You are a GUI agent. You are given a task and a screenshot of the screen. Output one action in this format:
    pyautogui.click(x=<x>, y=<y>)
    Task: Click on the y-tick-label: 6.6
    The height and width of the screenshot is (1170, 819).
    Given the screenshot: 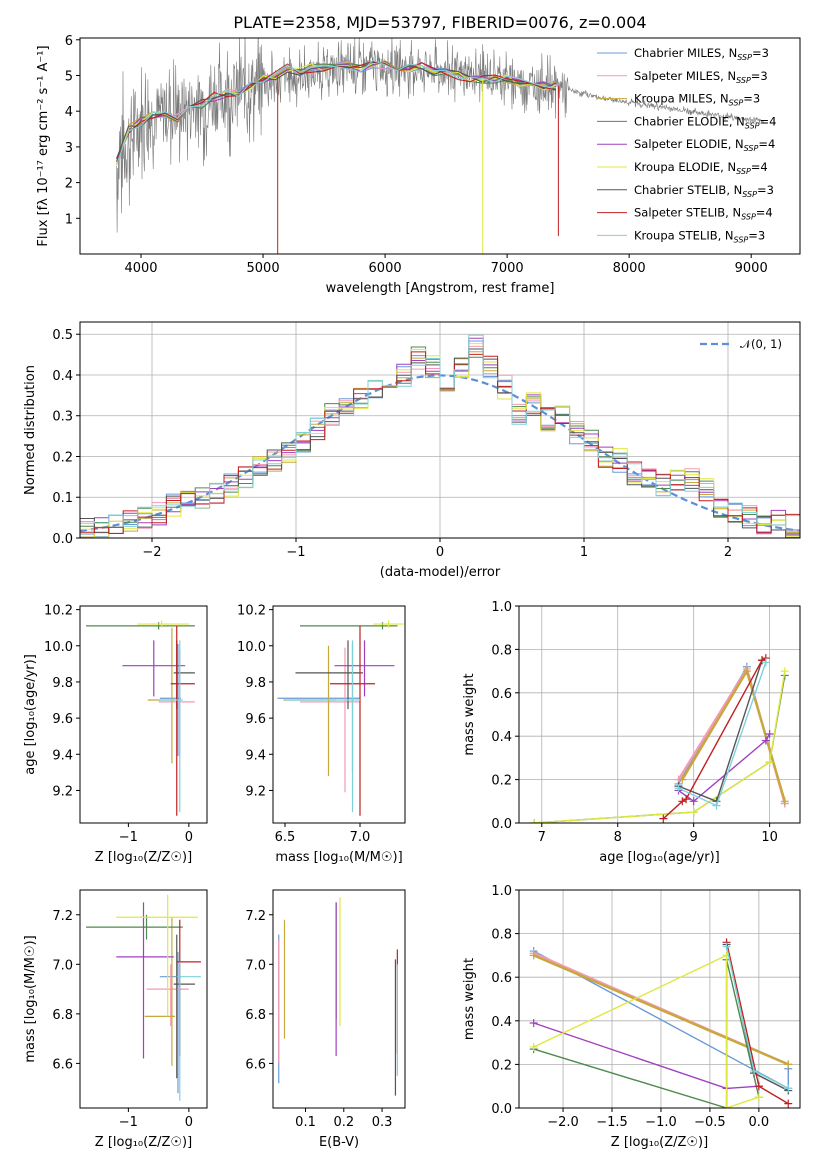 What is the action you would take?
    pyautogui.click(x=255, y=1064)
    